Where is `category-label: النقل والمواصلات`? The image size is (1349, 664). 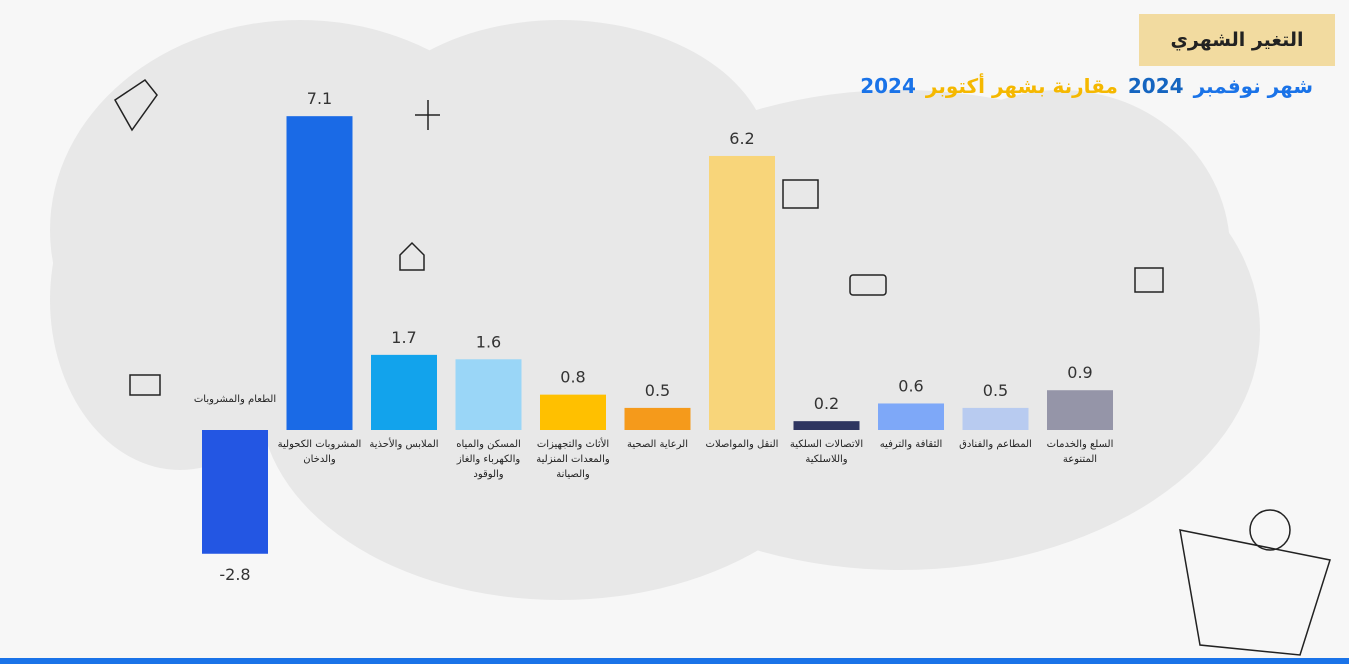 category-label: النقل والمواصلات is located at coordinates (742, 444).